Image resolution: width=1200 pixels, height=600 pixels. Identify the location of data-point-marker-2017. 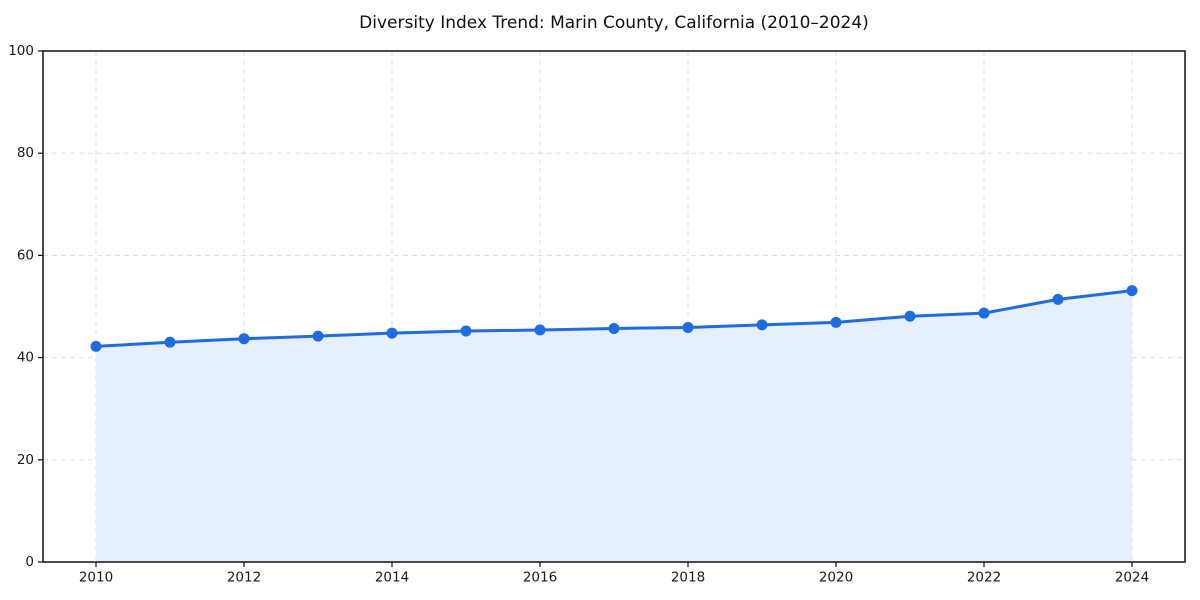
(614, 328).